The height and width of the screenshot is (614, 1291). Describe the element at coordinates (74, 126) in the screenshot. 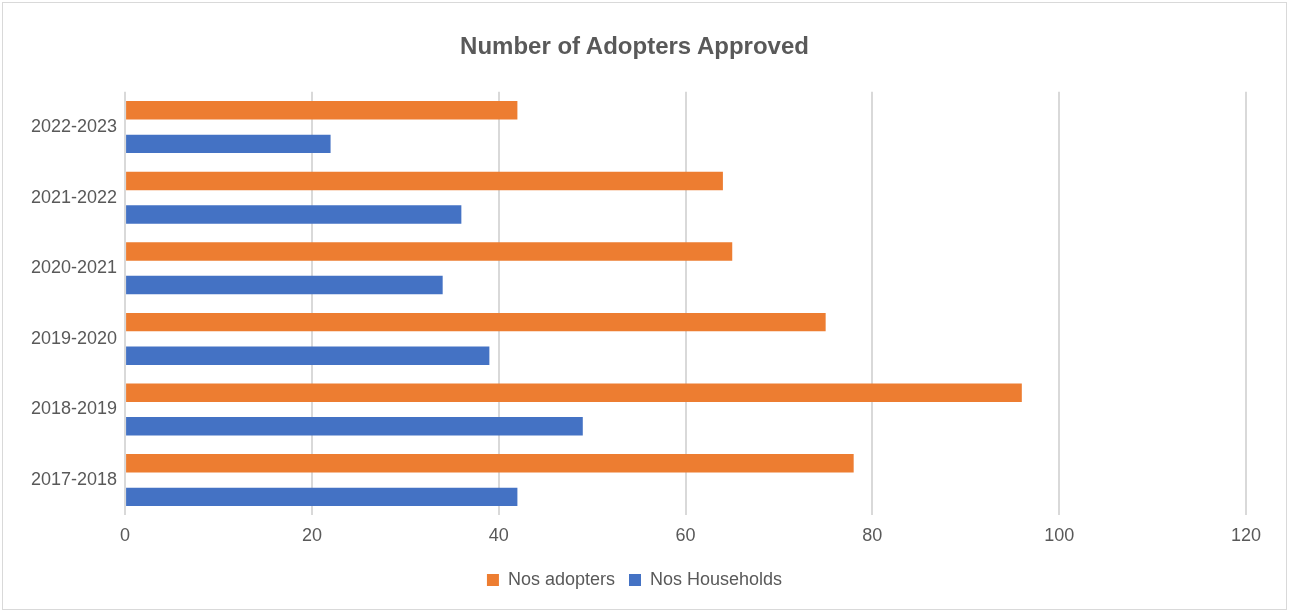

I see `y-tick-label: 2022-2023` at that location.